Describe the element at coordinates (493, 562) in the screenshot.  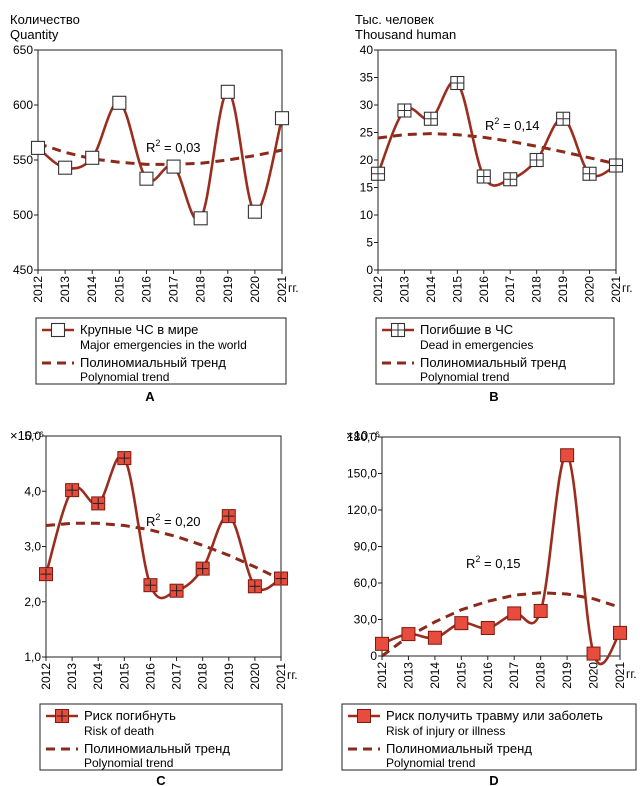
I see `r-squared-label: R2 = 0,15` at that location.